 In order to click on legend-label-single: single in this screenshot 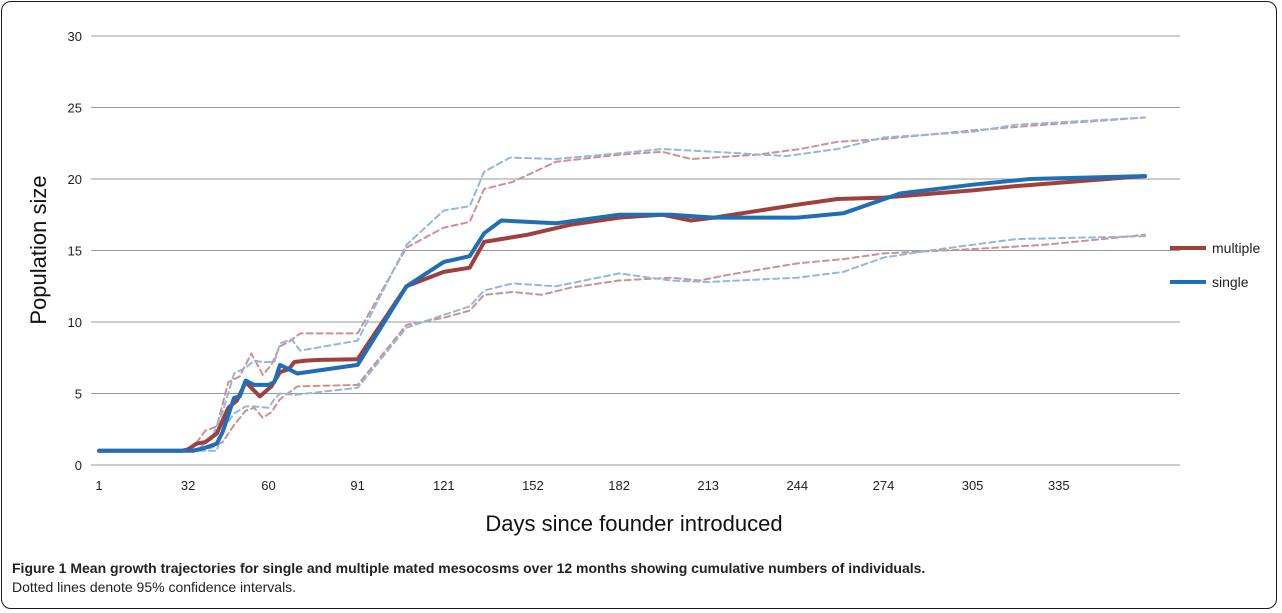, I will do `click(1230, 282)`.